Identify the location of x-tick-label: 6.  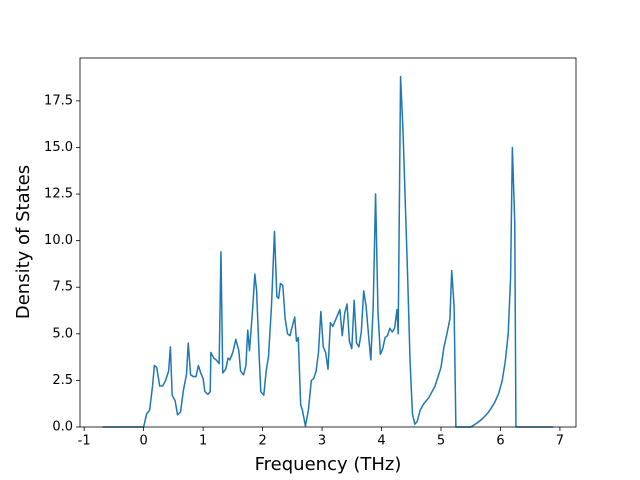
(500, 441).